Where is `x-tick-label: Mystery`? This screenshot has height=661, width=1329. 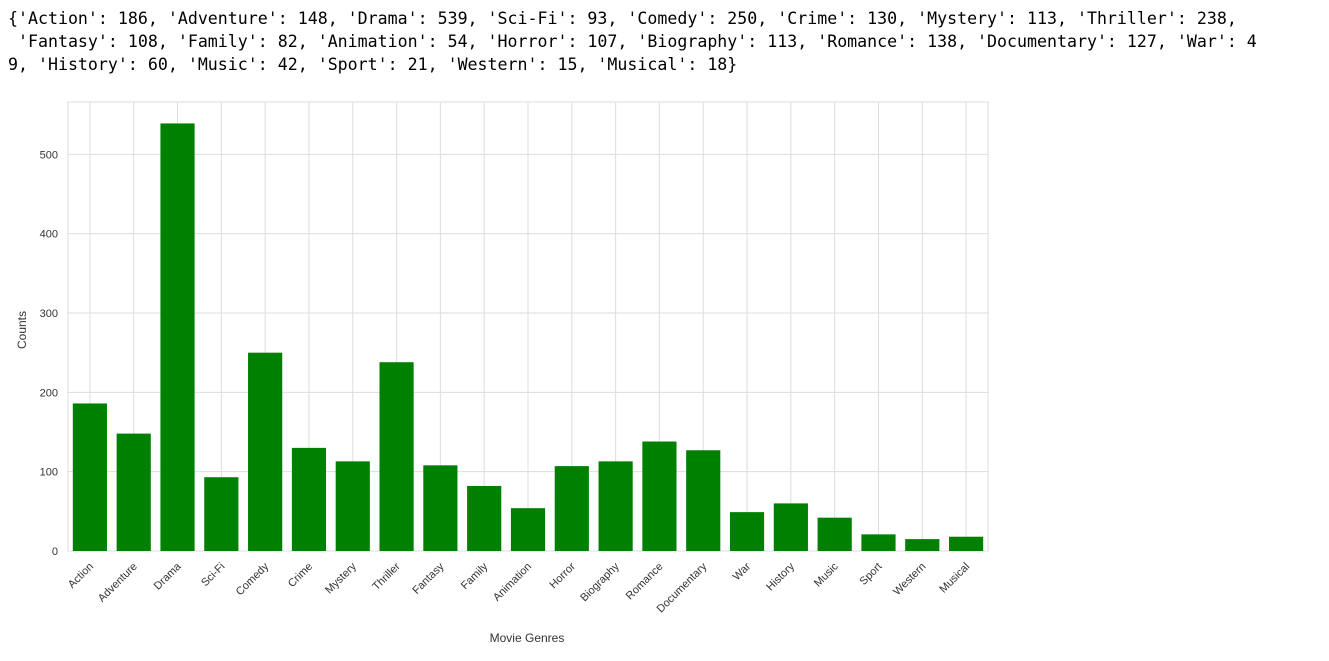 x-tick-label: Mystery is located at coordinates (341, 578).